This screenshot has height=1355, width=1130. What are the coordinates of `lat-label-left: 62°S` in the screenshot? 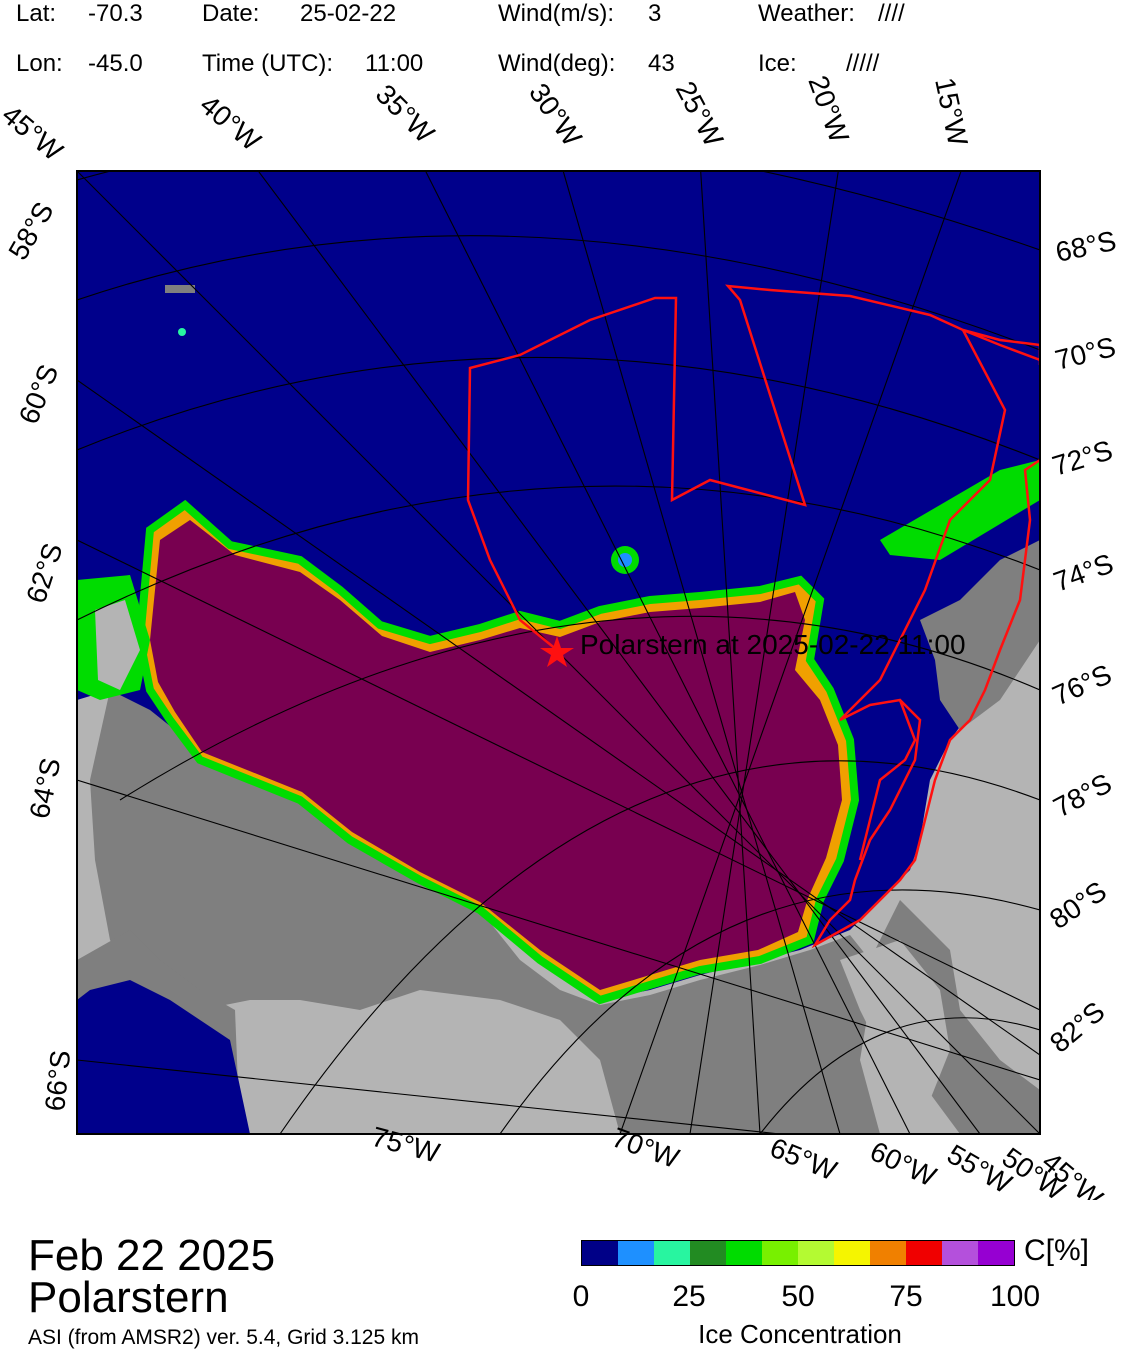 It's located at (44, 573).